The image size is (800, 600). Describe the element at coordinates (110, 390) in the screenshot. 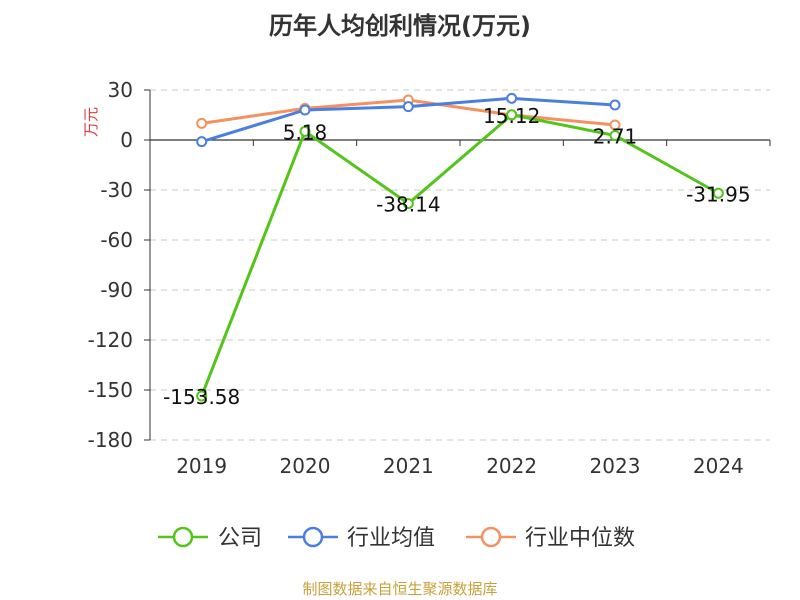

I see `y-tick-label: -150` at that location.